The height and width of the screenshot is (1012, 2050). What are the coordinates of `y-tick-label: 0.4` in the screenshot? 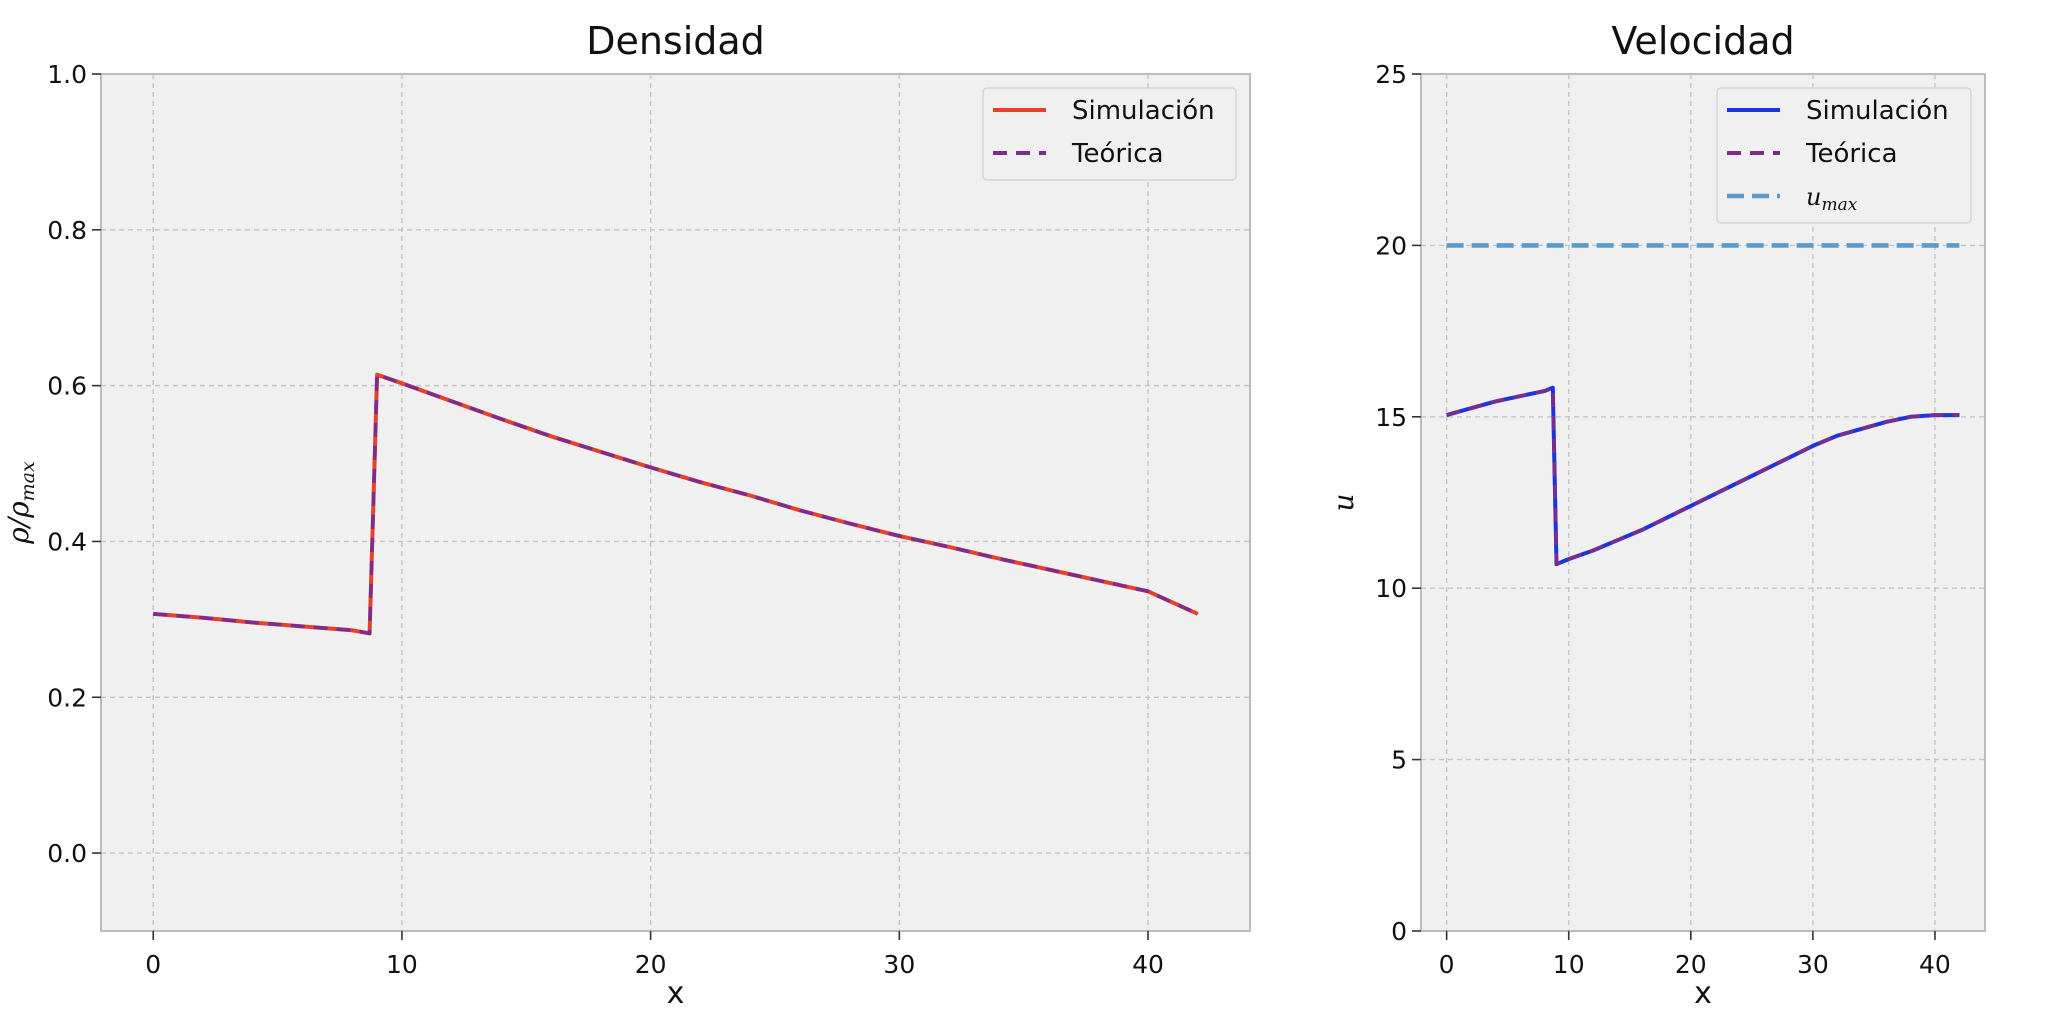 It's located at (67, 541).